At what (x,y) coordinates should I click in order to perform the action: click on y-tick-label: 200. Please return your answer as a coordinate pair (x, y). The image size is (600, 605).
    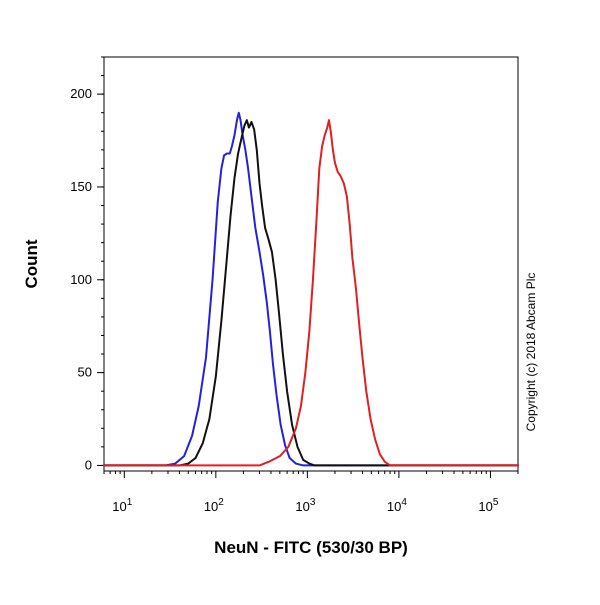
    Looking at the image, I should click on (81, 93).